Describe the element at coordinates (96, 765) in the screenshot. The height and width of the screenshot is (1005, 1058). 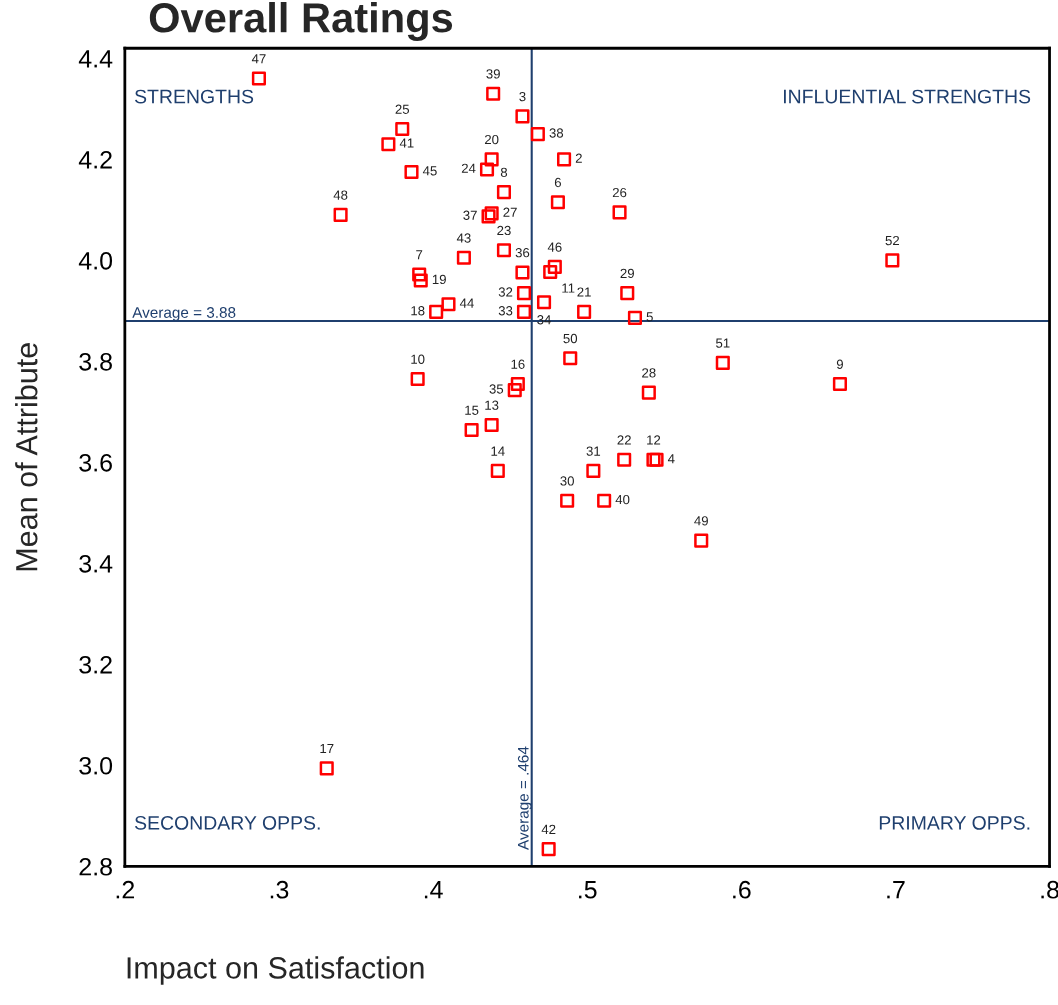
I see `y-tick-label: 3.0` at that location.